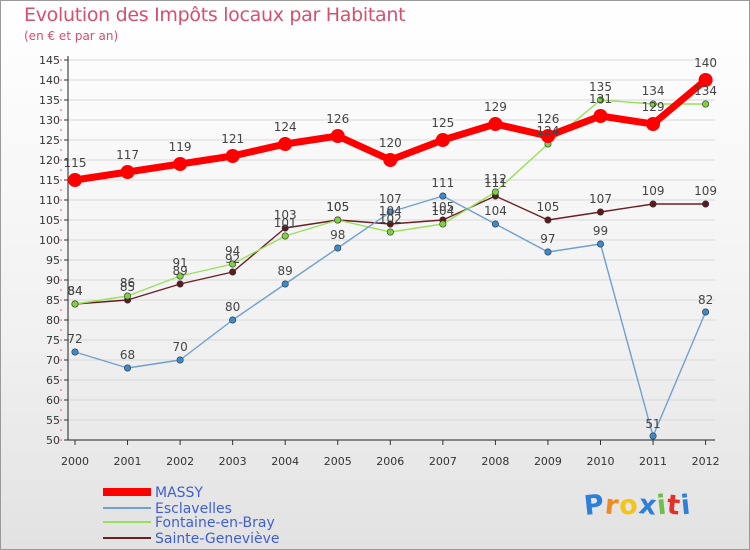  I want to click on y-tick-label: 55, so click(53, 420).